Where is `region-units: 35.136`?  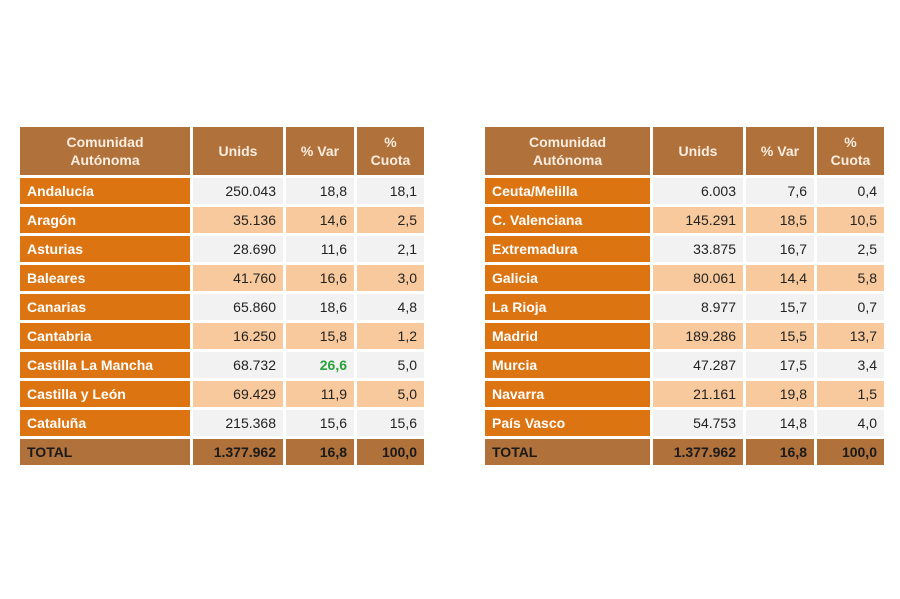
region-units: 35.136 is located at coordinates (238, 220).